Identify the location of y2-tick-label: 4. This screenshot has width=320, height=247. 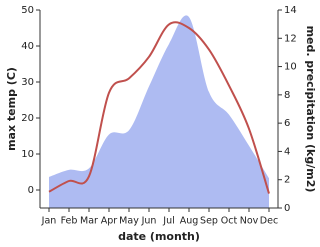
(287, 151).